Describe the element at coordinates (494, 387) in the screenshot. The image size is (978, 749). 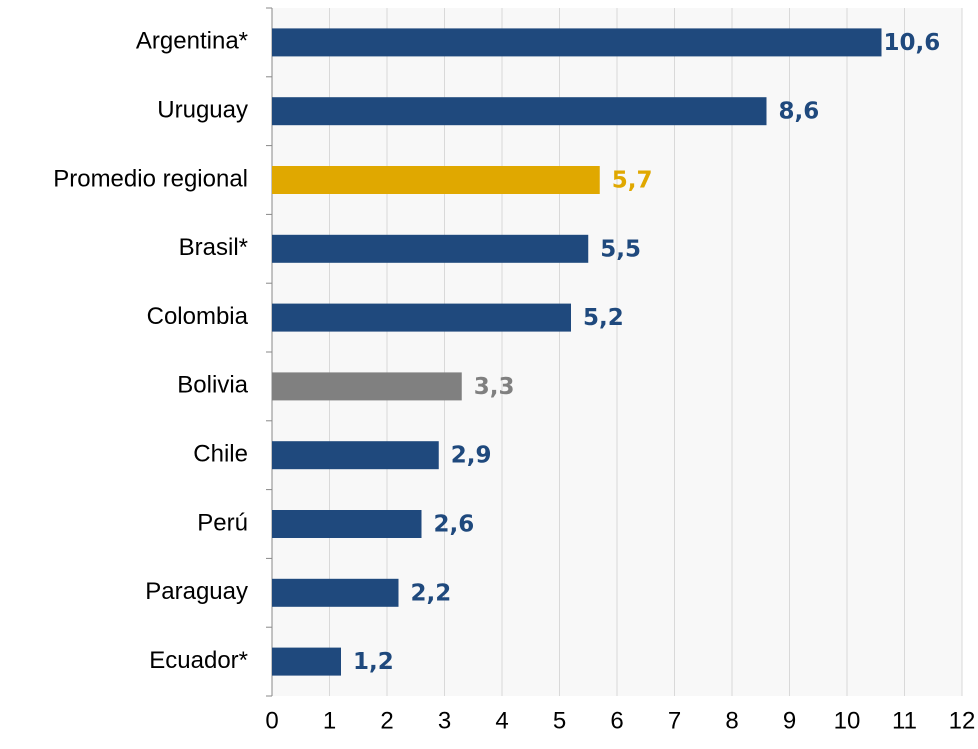
I see `data-label: 3,3` at that location.